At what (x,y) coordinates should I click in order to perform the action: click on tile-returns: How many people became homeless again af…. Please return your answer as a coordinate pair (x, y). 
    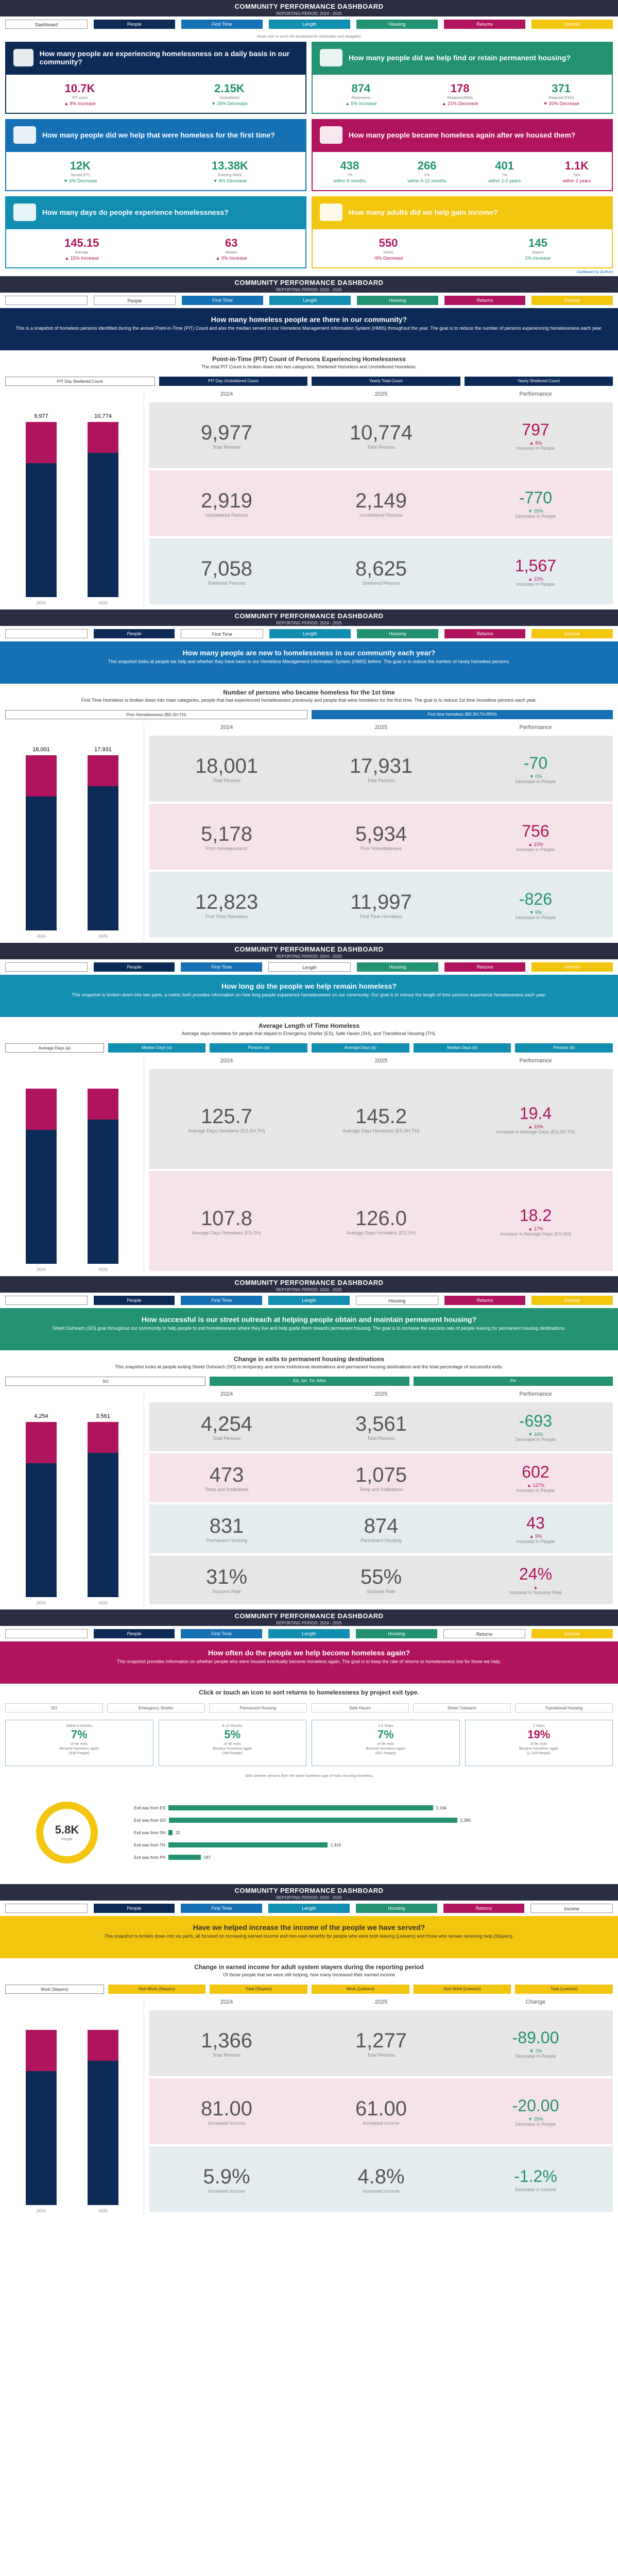
    Looking at the image, I should click on (462, 155).